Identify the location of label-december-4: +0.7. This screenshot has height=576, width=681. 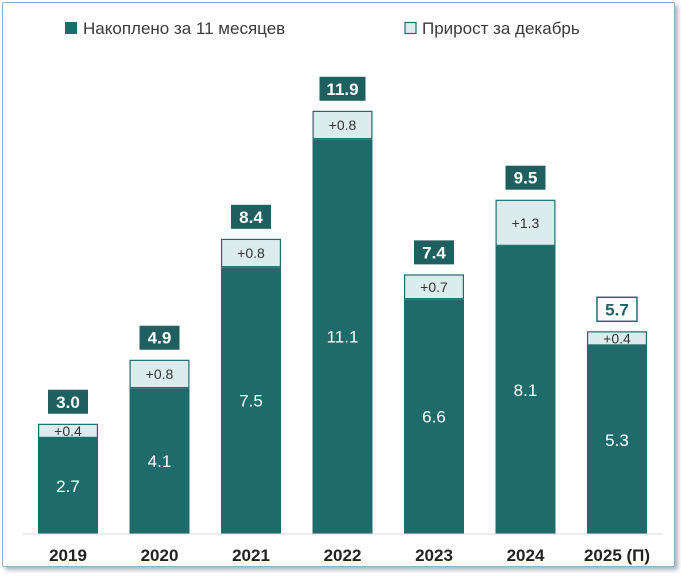
(434, 287).